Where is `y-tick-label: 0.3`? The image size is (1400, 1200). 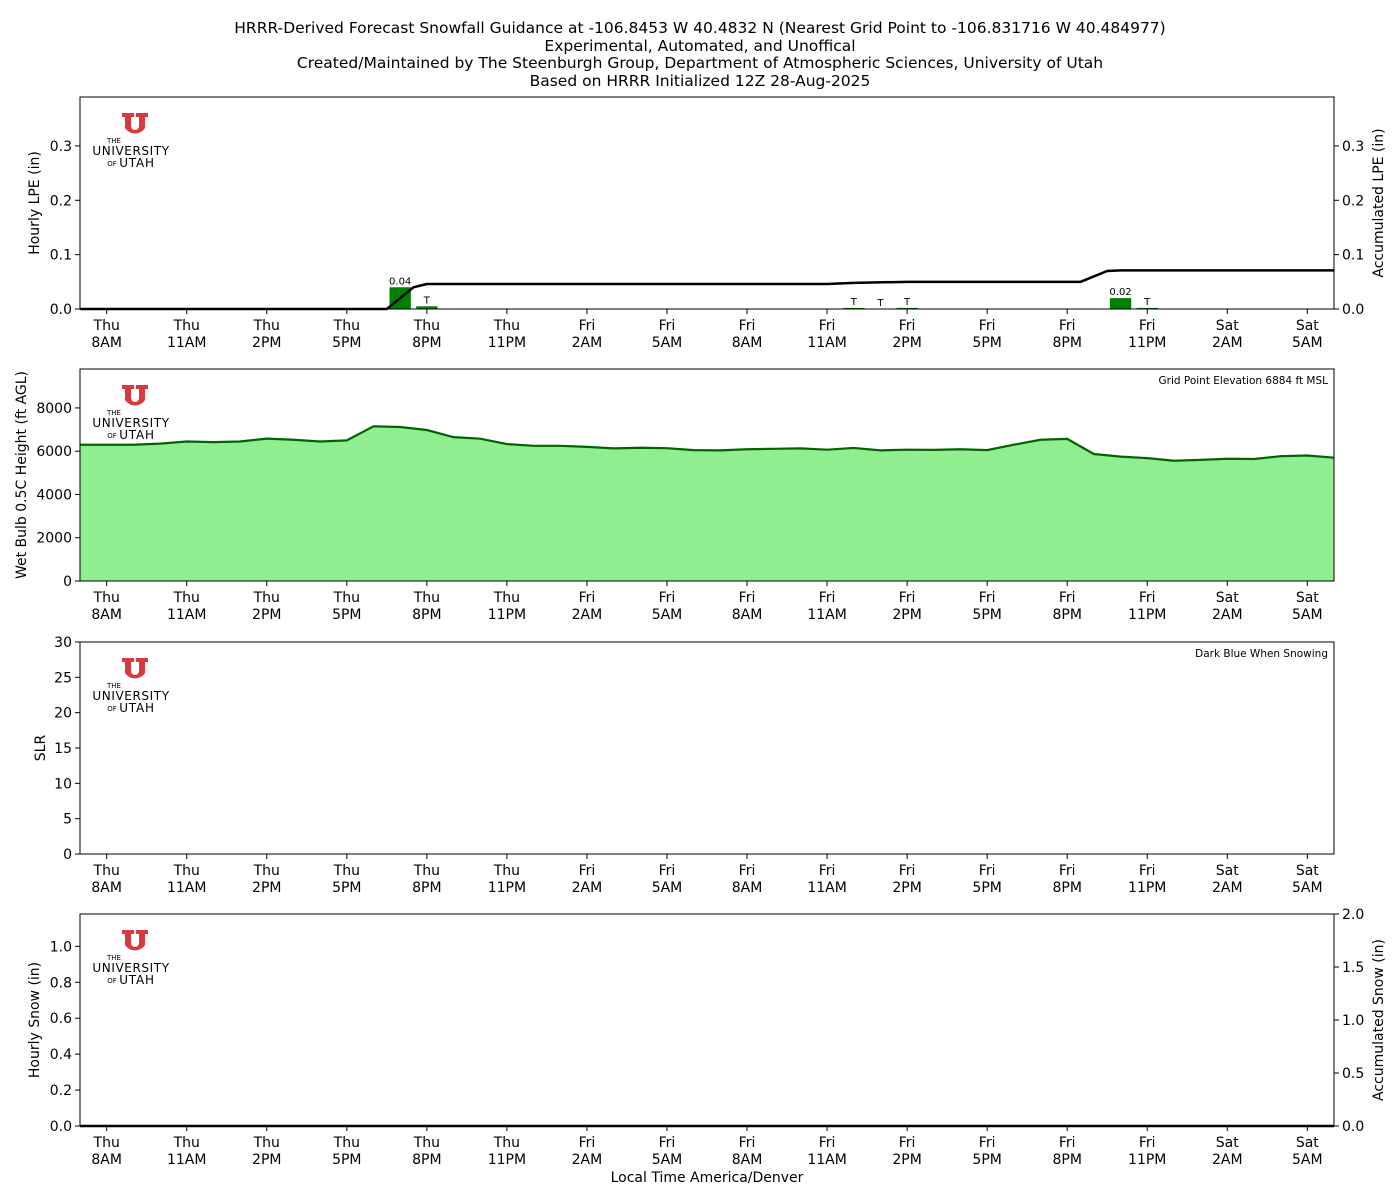 y-tick-label: 0.3 is located at coordinates (61, 147).